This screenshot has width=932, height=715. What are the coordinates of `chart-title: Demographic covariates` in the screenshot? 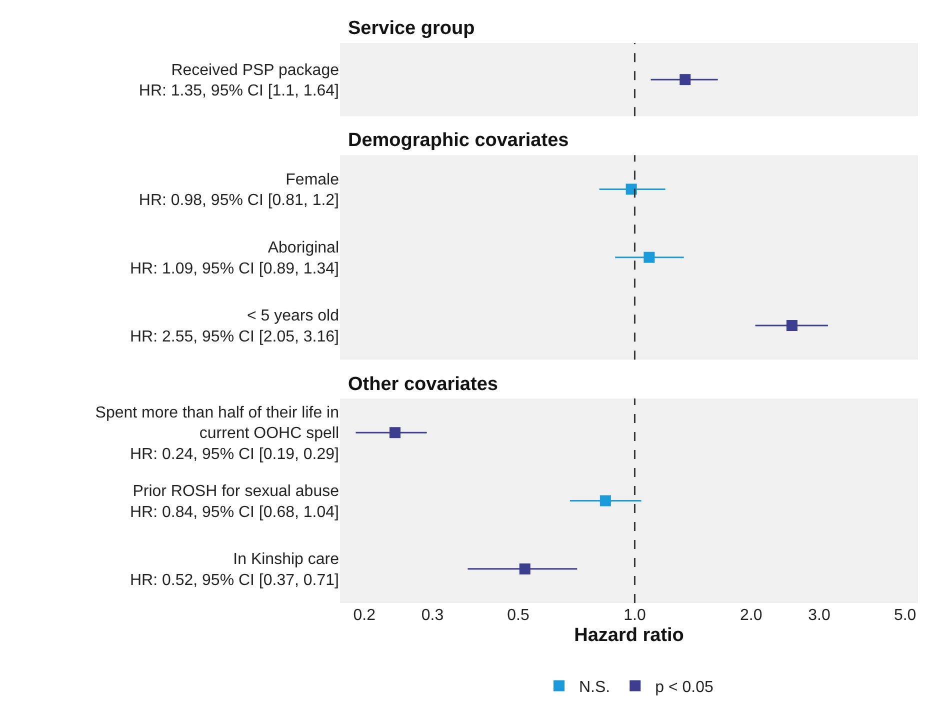 It's located at (458, 140).